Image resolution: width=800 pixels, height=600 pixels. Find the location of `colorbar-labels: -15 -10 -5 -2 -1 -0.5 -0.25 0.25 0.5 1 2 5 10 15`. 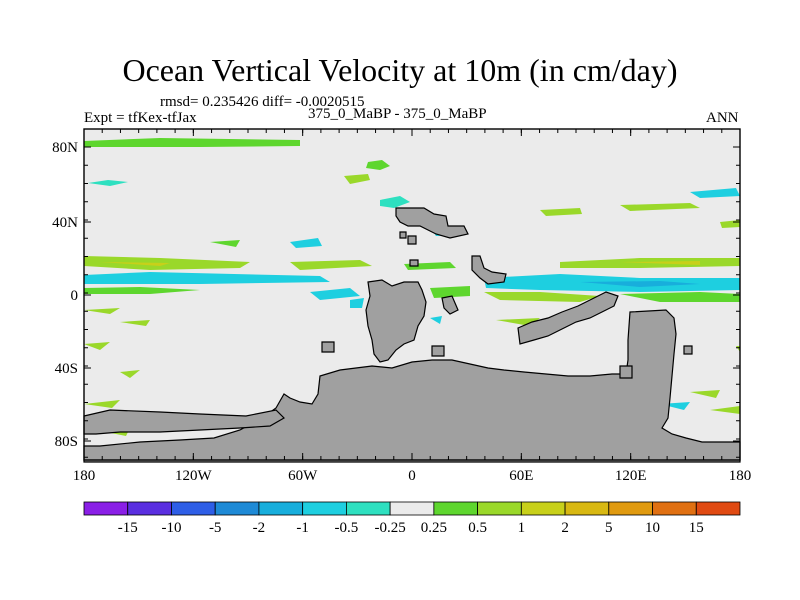

colorbar-labels: -15 -10 -5 -2 -1 -0.5 -0.25 0.25 0.5 1 2 5 10 15 is located at coordinates (411, 528).